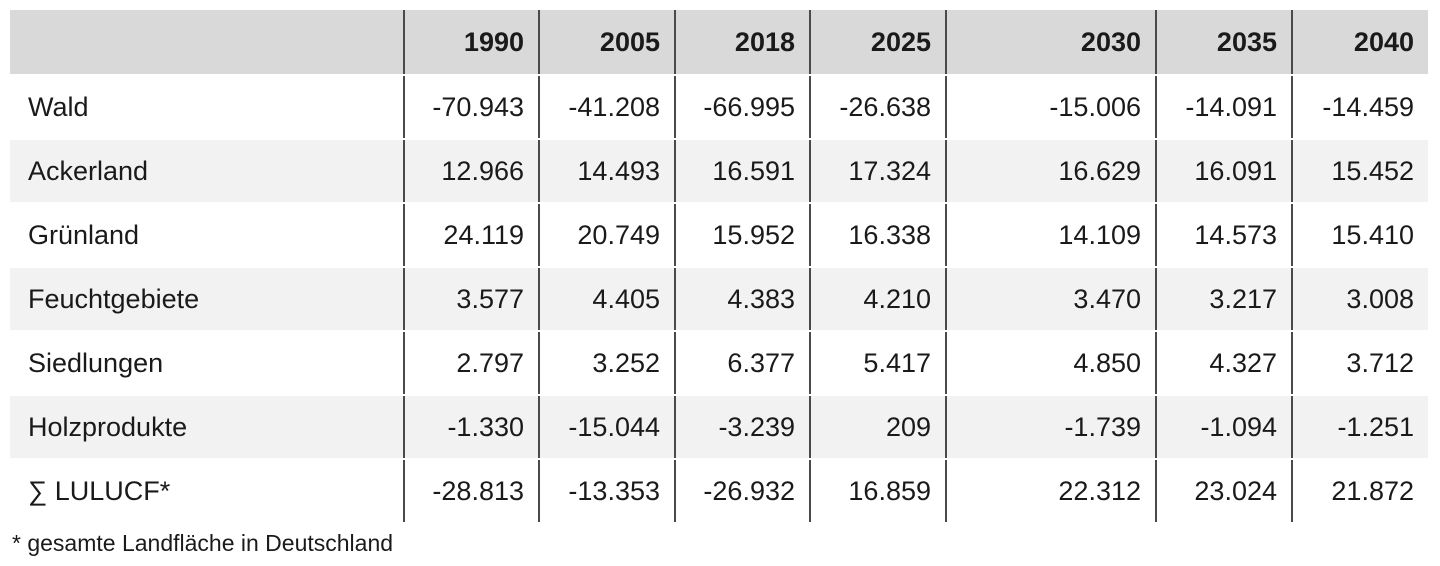 The image size is (1440, 566). I want to click on table-header-row: 1990 2005 2018 2025 2030 2035 2040, so click(719, 43).